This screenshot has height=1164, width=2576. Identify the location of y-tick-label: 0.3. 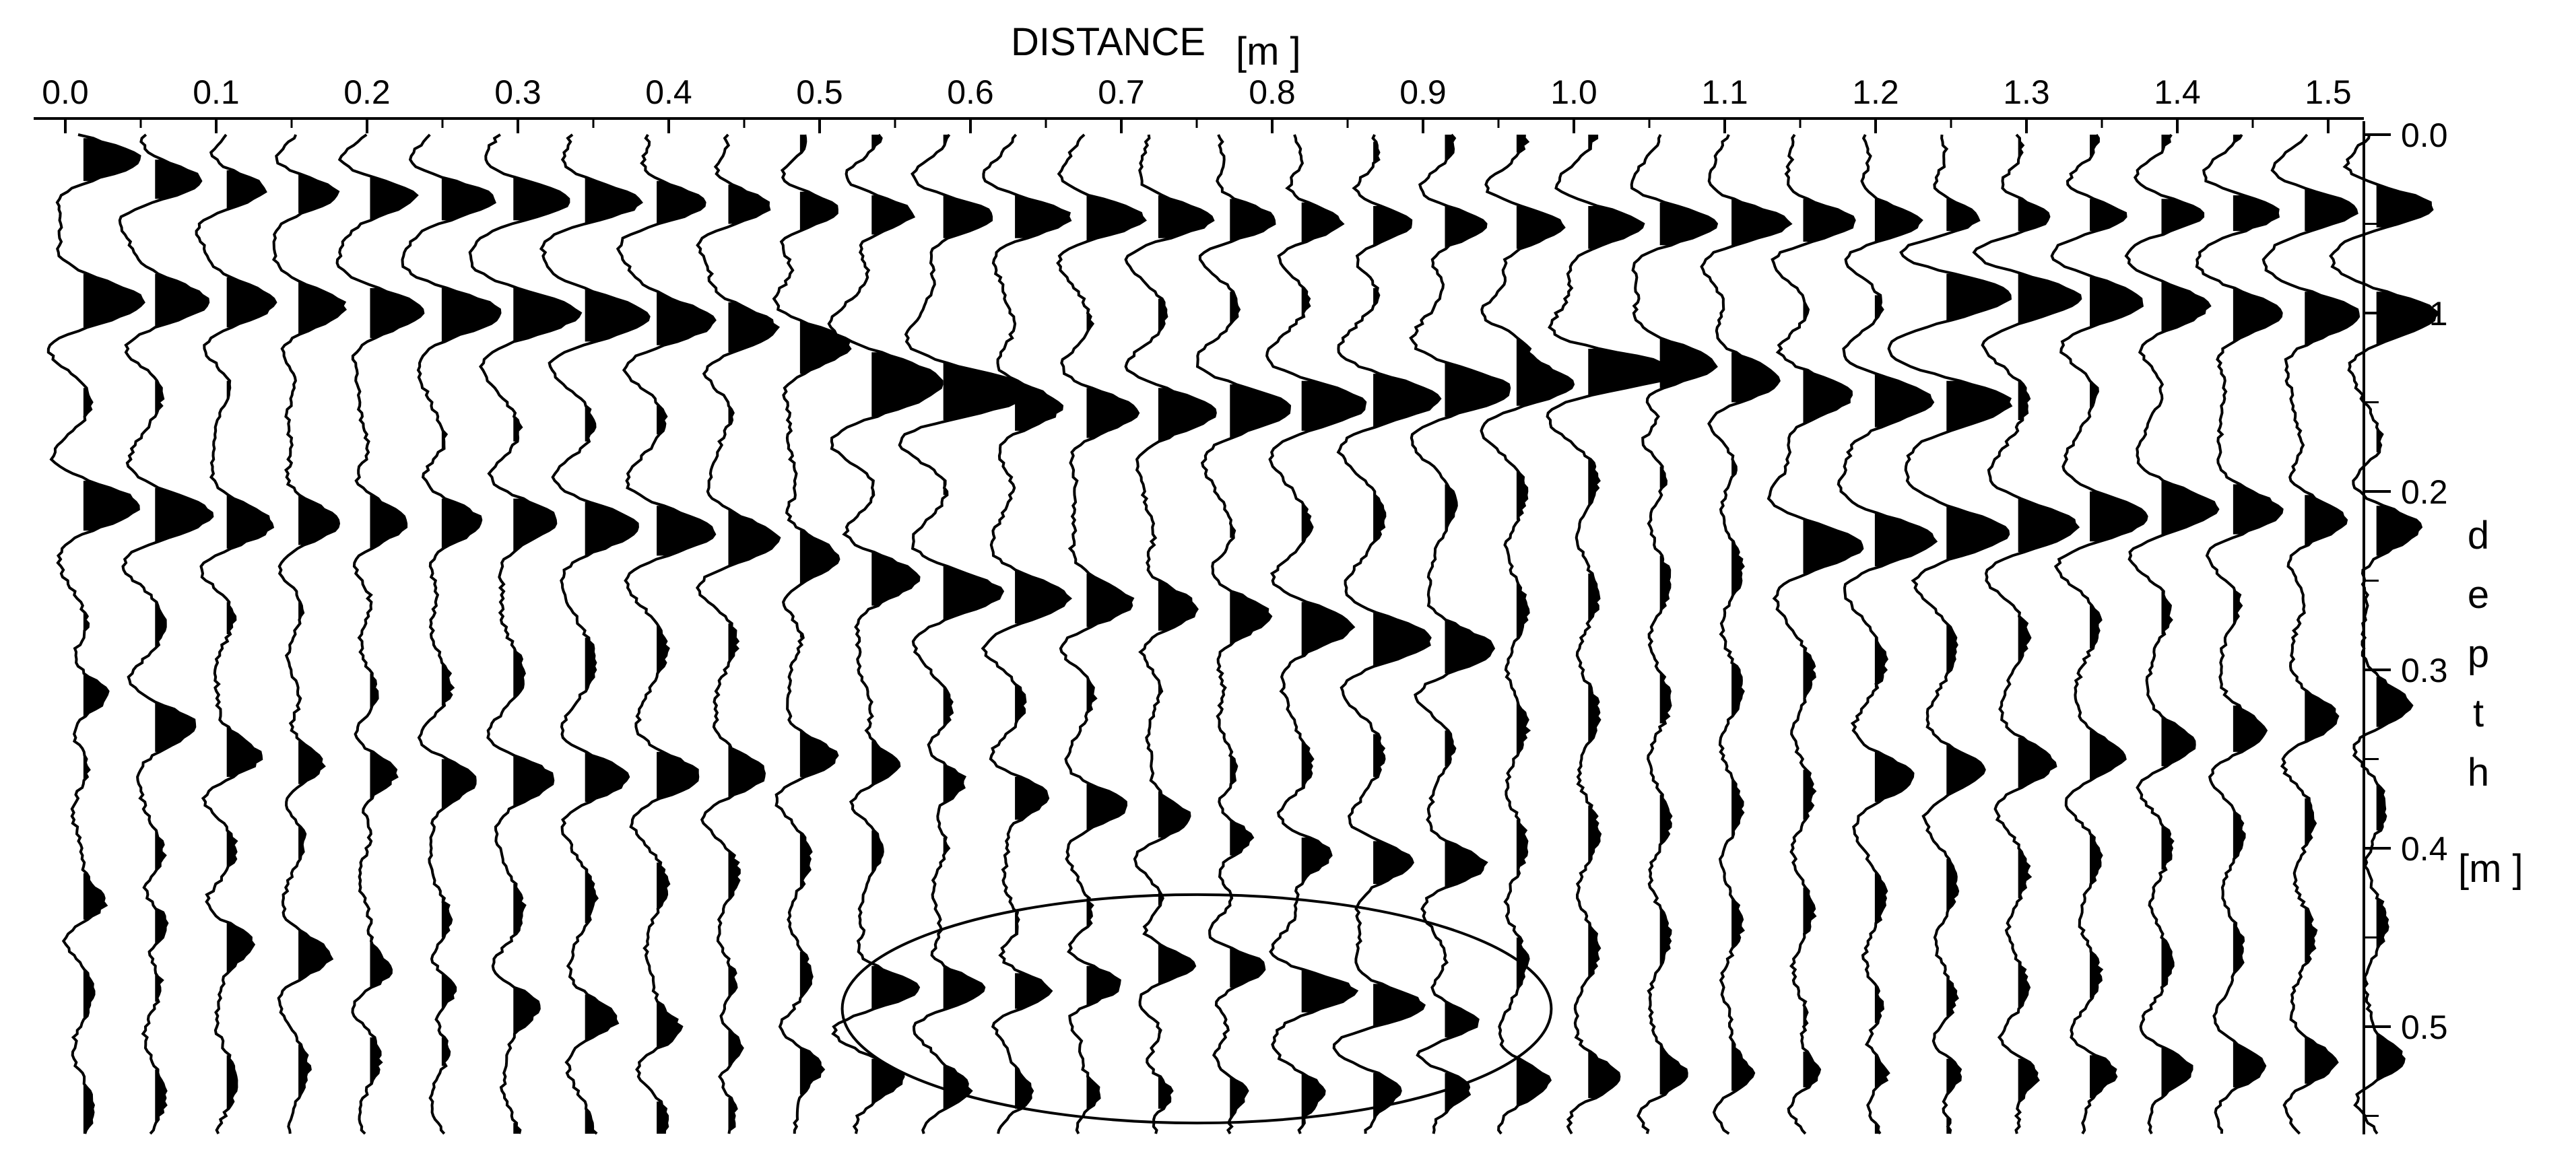
(2424, 670).